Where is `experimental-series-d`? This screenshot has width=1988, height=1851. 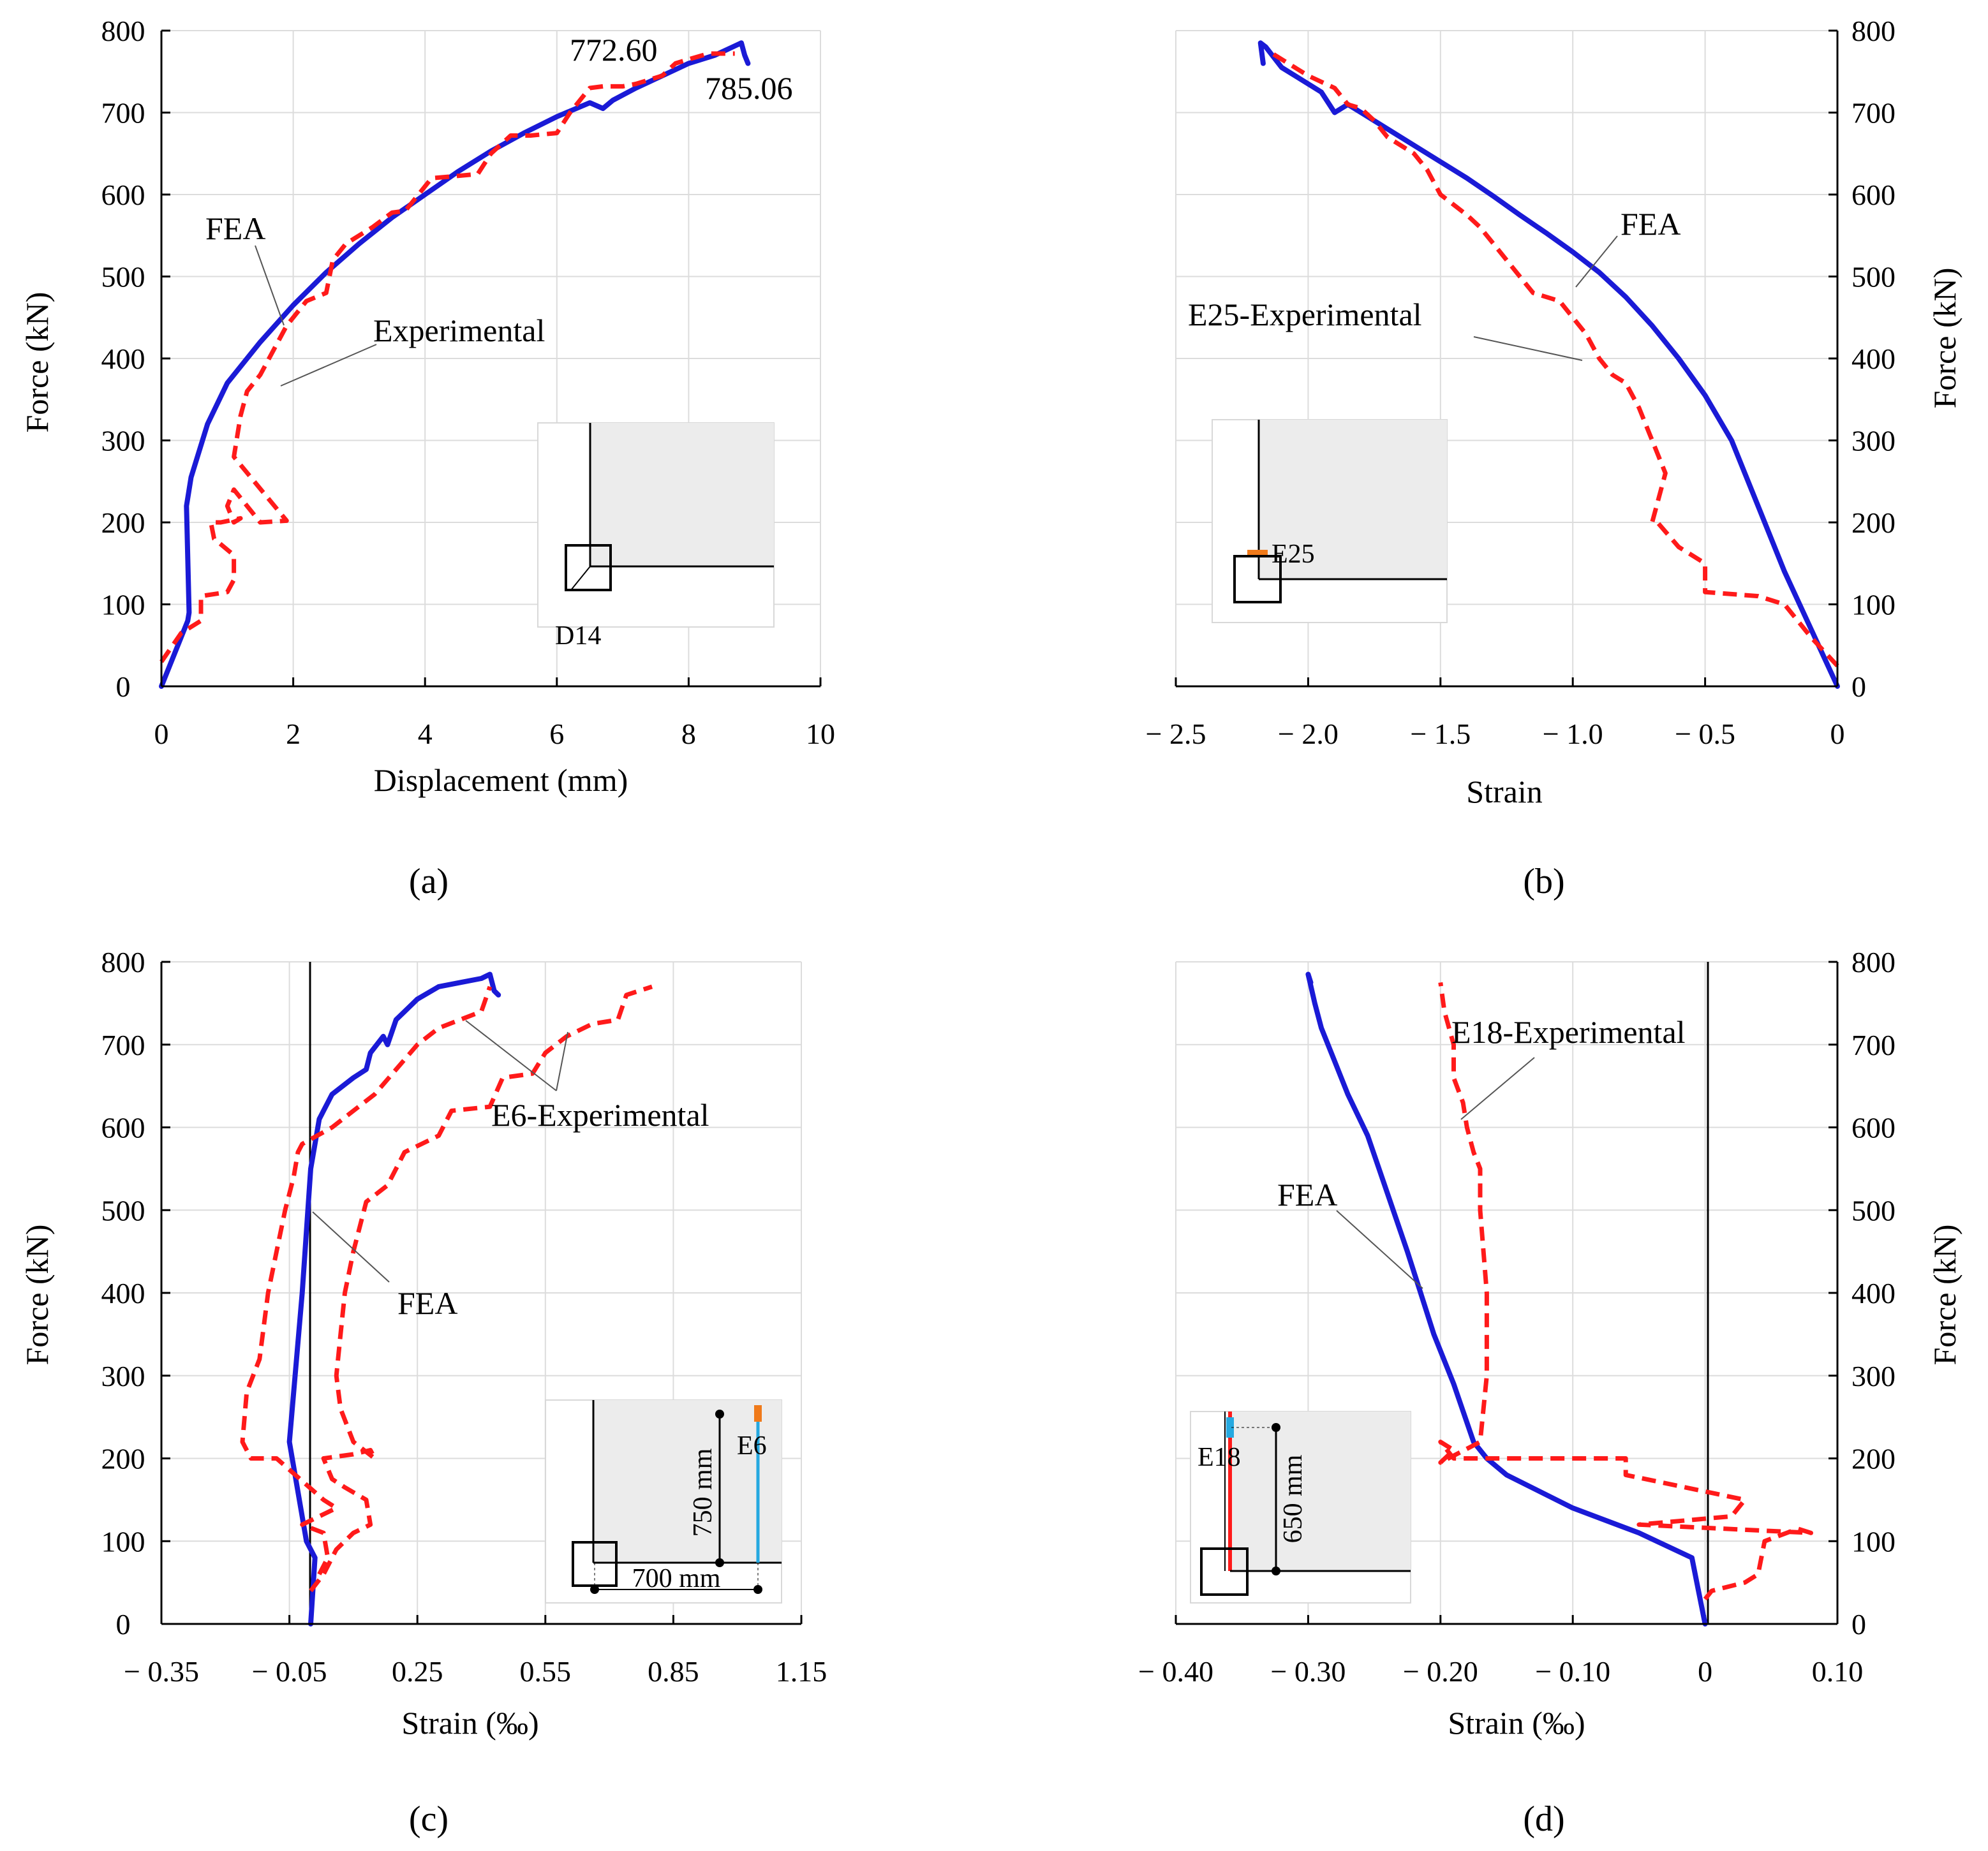 experimental-series-d is located at coordinates (1625, 1292).